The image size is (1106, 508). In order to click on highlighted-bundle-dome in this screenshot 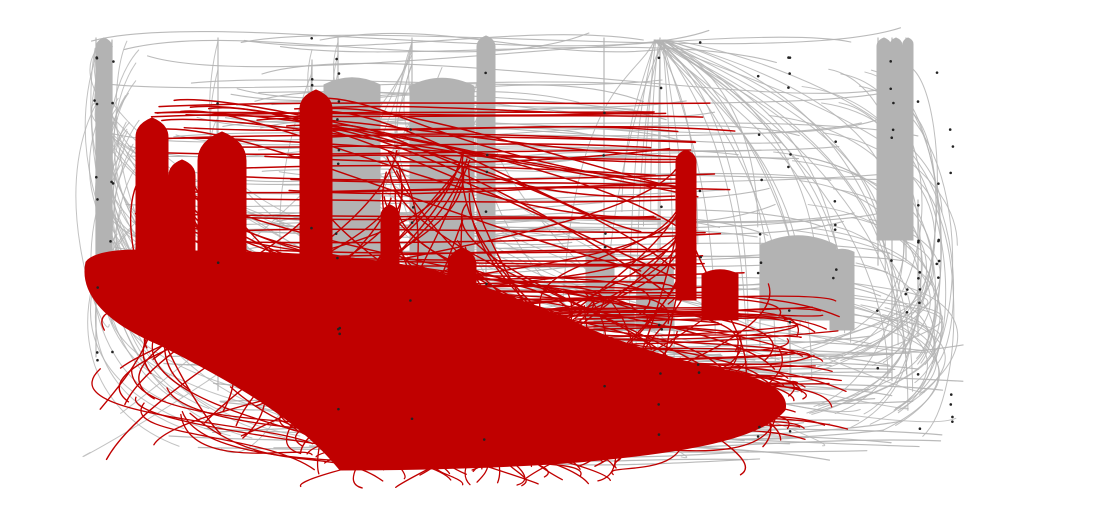, I will do `click(720, 295)`.